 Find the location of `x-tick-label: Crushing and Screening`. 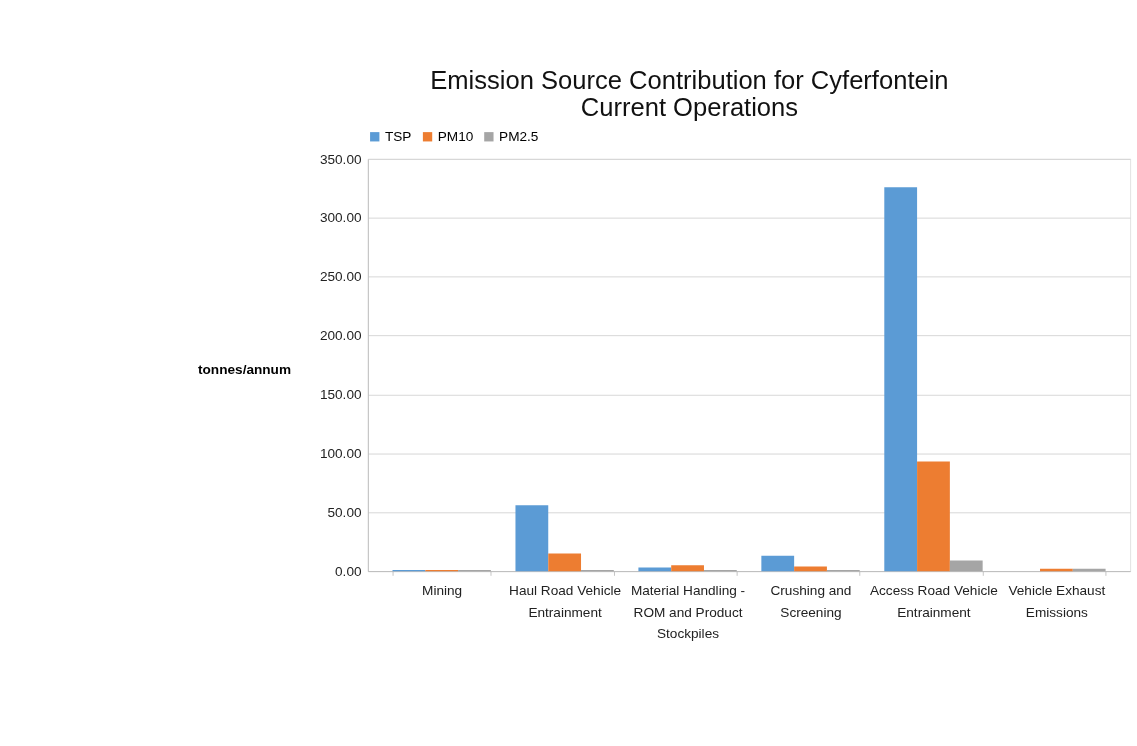

x-tick-label: Crushing and Screening is located at coordinates (811, 601).